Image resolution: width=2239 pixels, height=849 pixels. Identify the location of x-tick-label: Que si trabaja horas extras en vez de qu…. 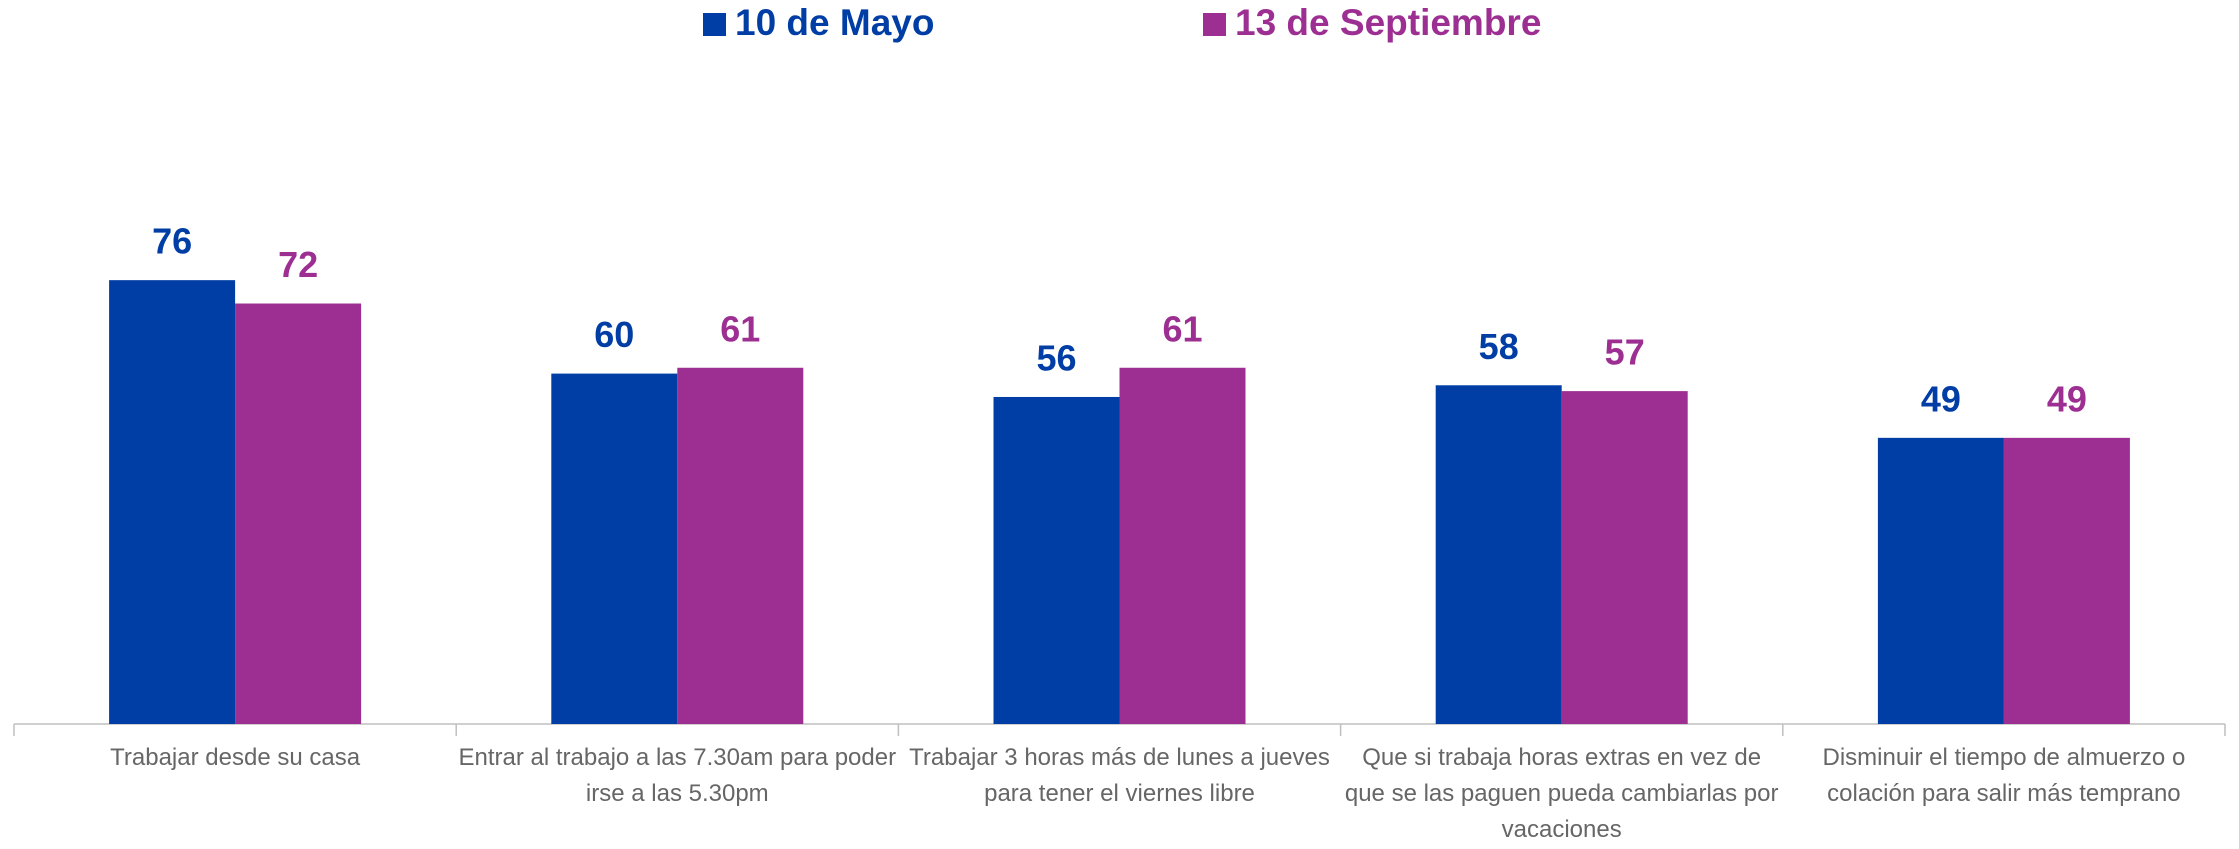
(1561, 793).